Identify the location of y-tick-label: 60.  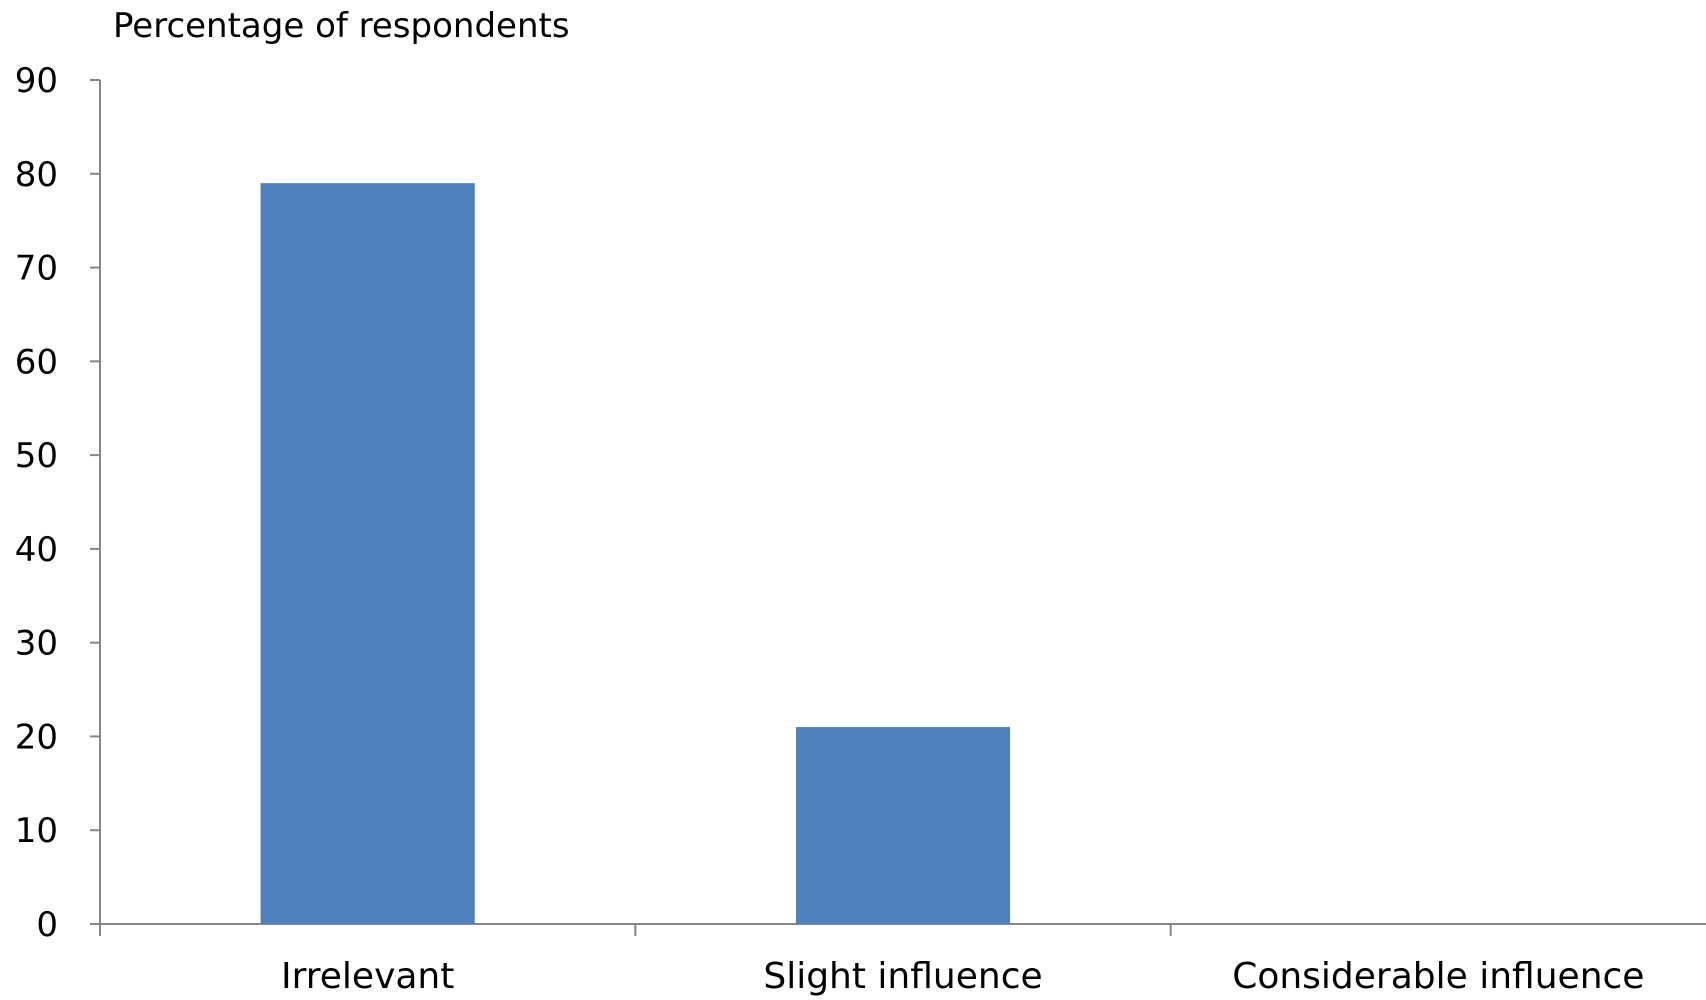
(36, 362).